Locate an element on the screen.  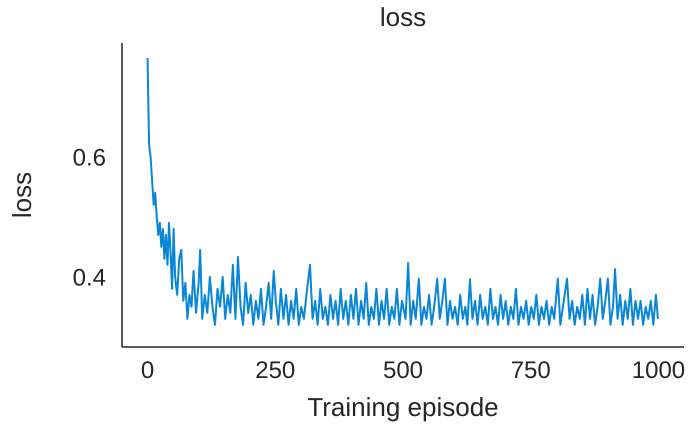
x-tick-label: 250 is located at coordinates (275, 370).